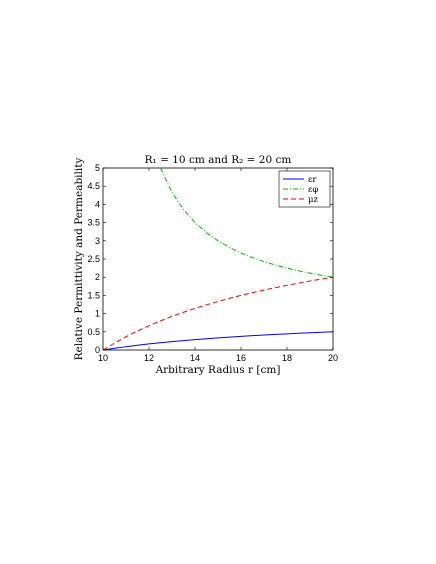  What do you see at coordinates (304, 189) in the screenshot?
I see `legend: εr εφ μz` at bounding box center [304, 189].